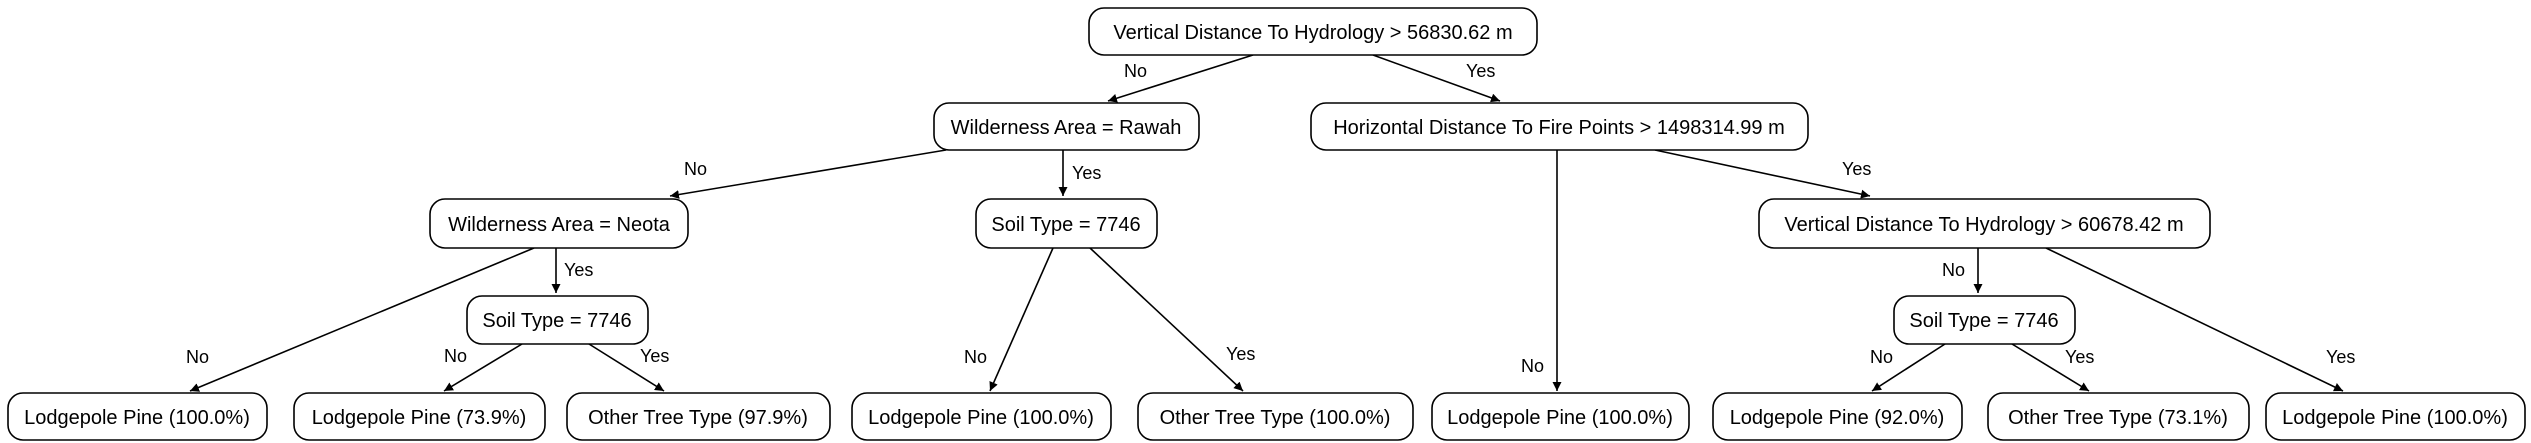 The image size is (2531, 443). Describe the element at coordinates (1541, 270) in the screenshot. I see `edge-fire-no: No` at that location.